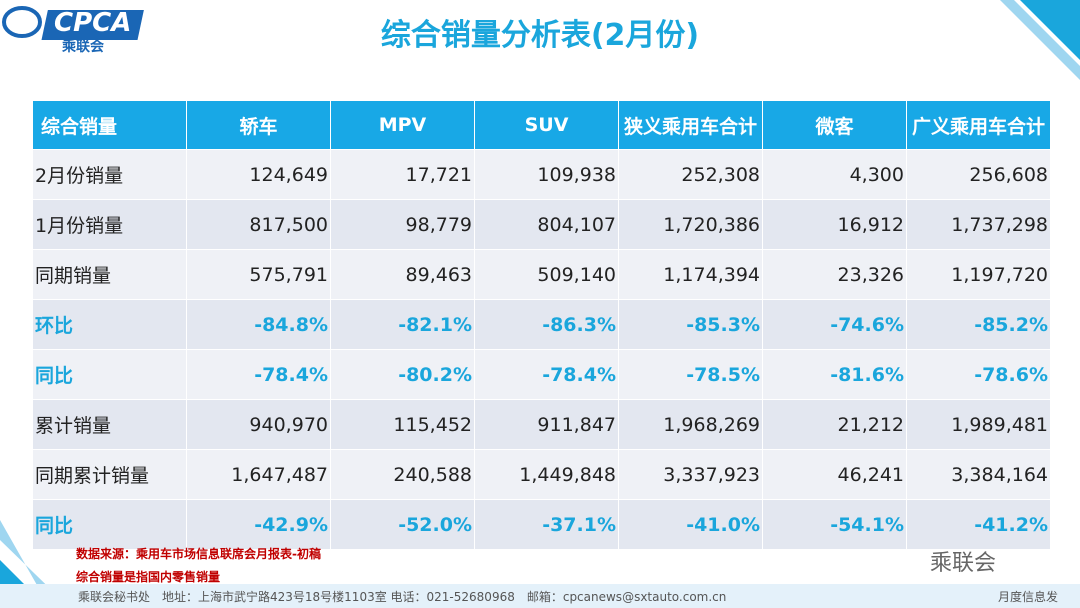 The image size is (1080, 608). Describe the element at coordinates (110, 174) in the screenshot. I see `row-label: 2月份销量` at that location.